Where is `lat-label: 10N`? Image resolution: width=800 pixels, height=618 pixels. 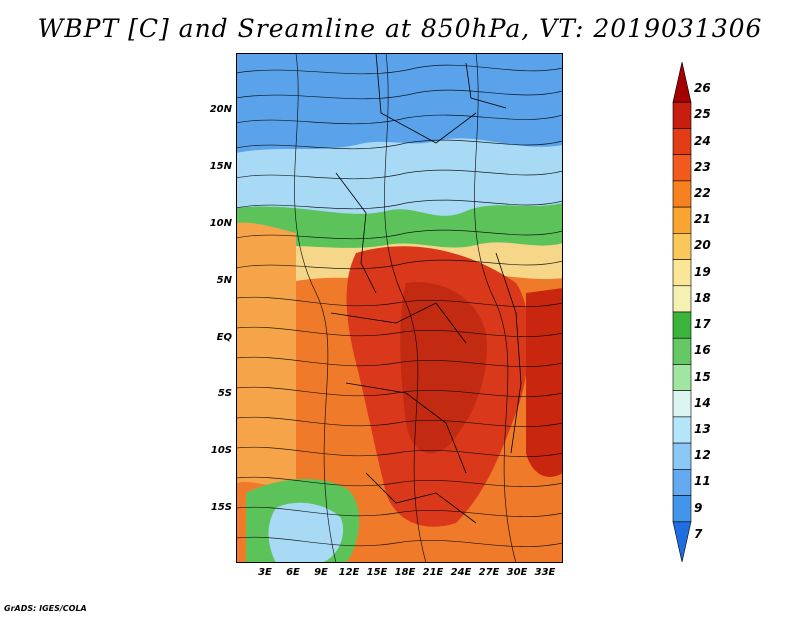 lat-label: 10N is located at coordinates (220, 223).